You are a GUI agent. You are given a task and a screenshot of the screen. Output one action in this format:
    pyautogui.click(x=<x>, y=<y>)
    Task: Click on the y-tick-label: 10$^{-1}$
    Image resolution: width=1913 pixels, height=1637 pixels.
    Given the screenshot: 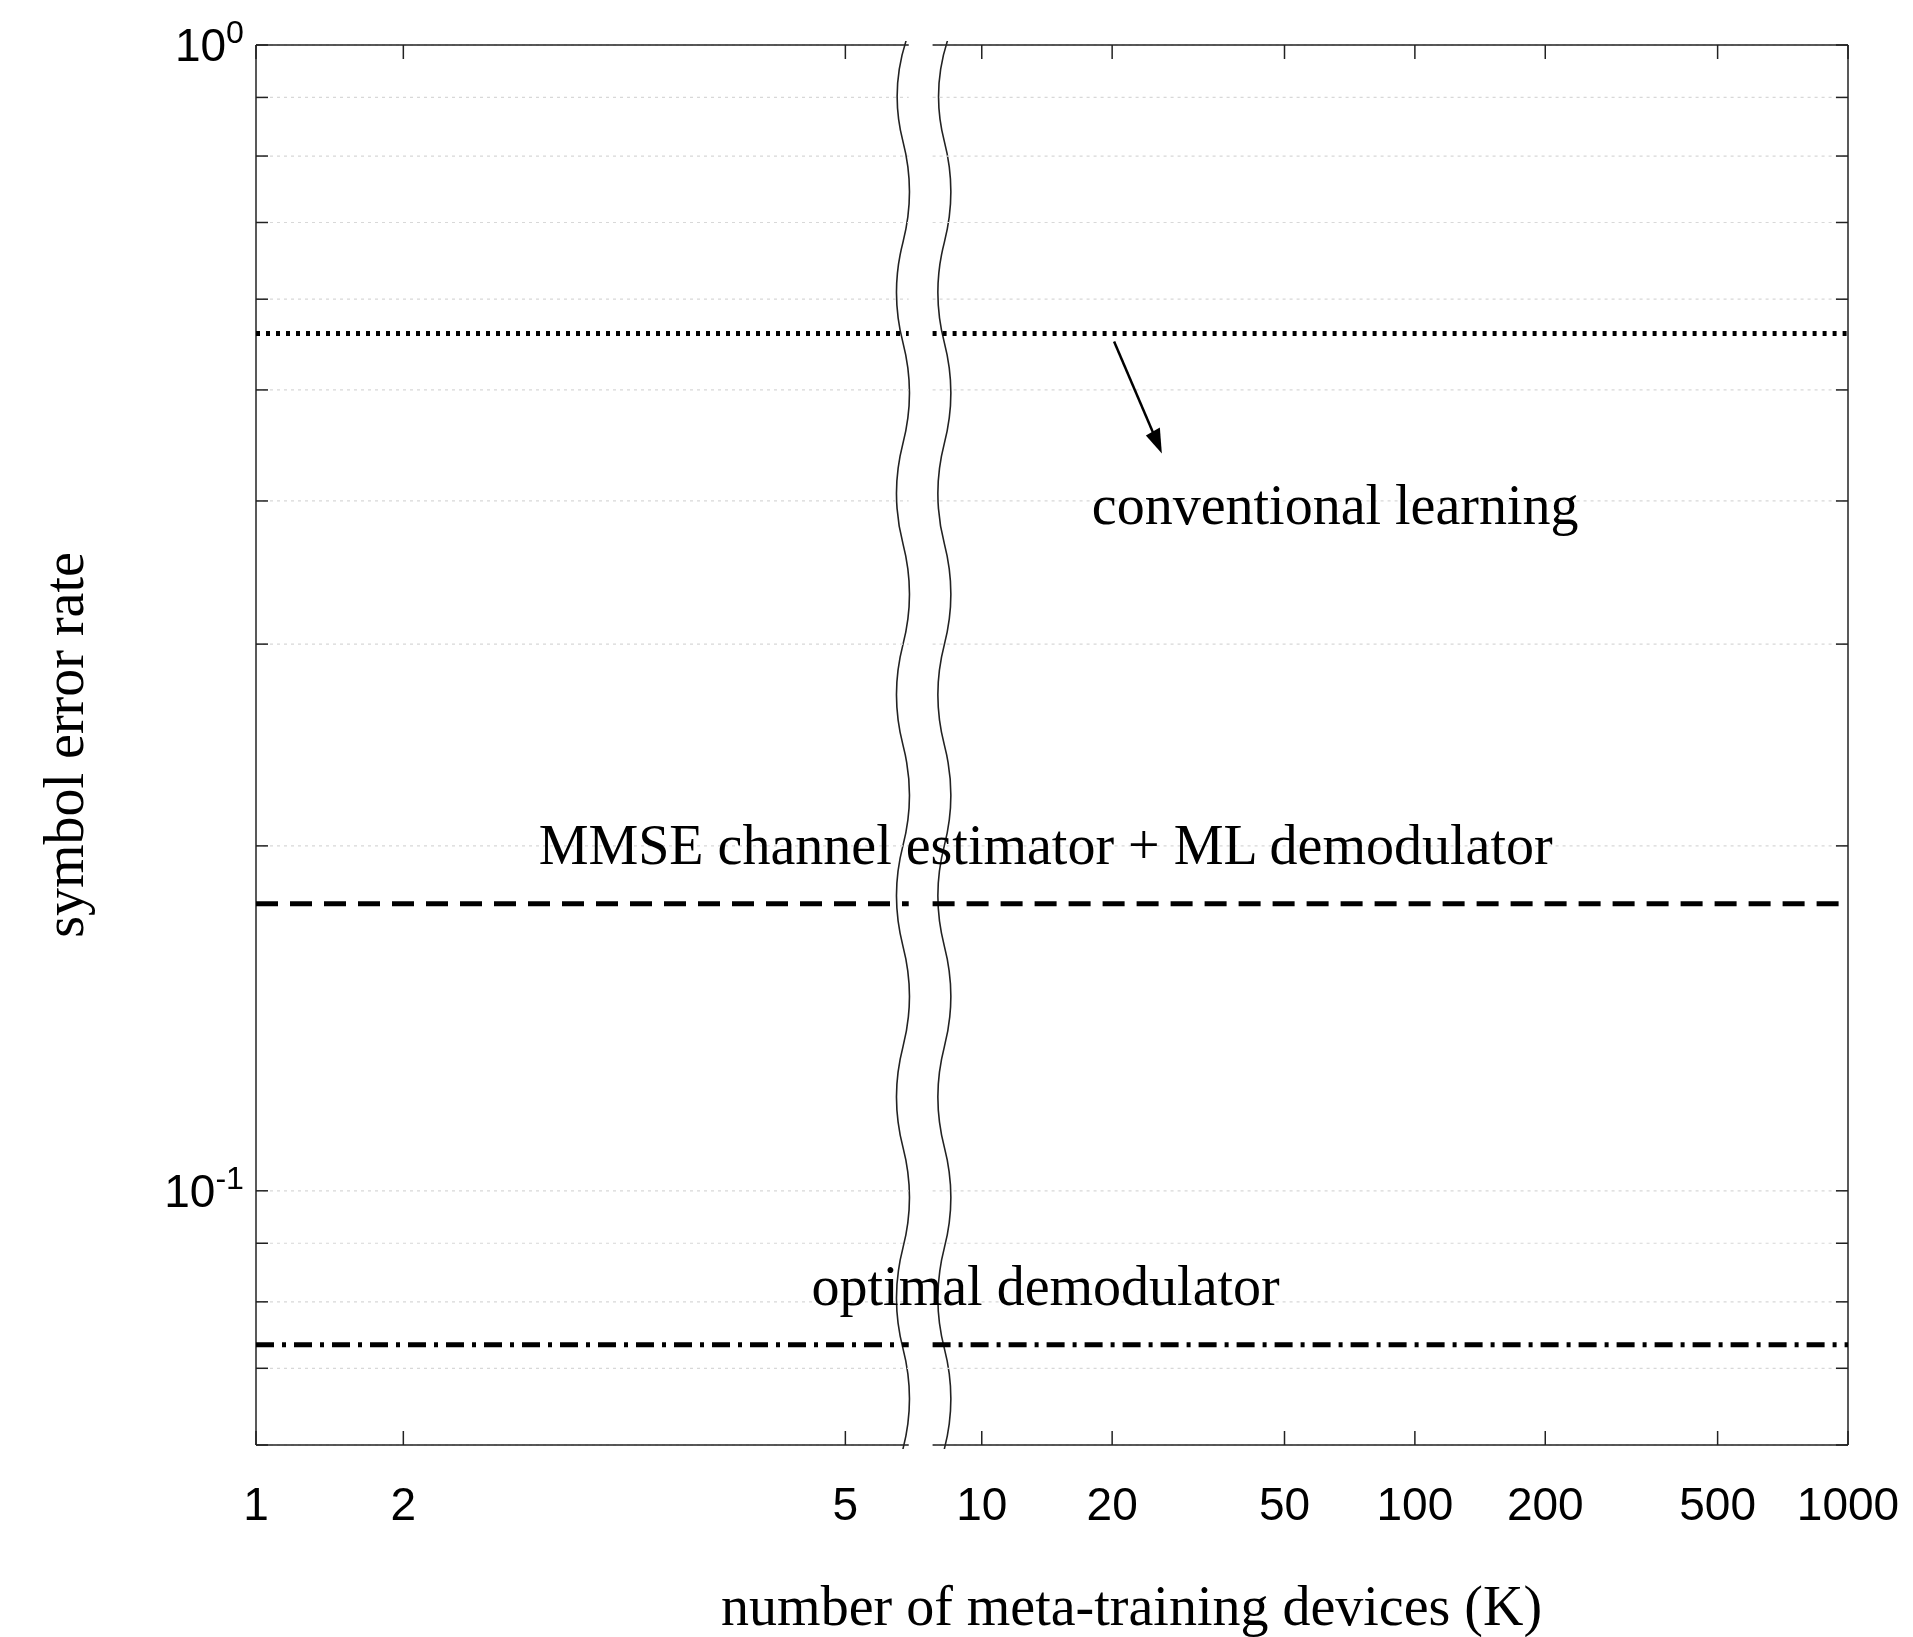 What is the action you would take?
    pyautogui.click(x=204, y=1188)
    